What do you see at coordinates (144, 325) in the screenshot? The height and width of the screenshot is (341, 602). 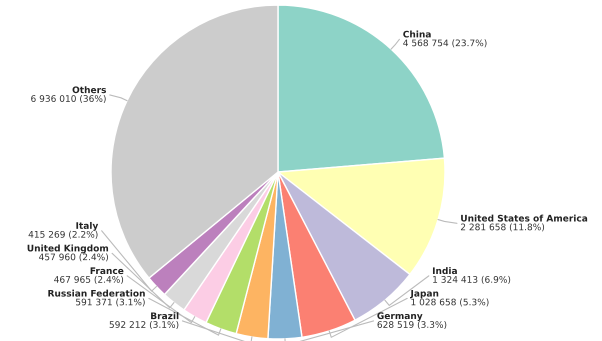 I see `data-label: 592 212 (3.1%)` at bounding box center [144, 325].